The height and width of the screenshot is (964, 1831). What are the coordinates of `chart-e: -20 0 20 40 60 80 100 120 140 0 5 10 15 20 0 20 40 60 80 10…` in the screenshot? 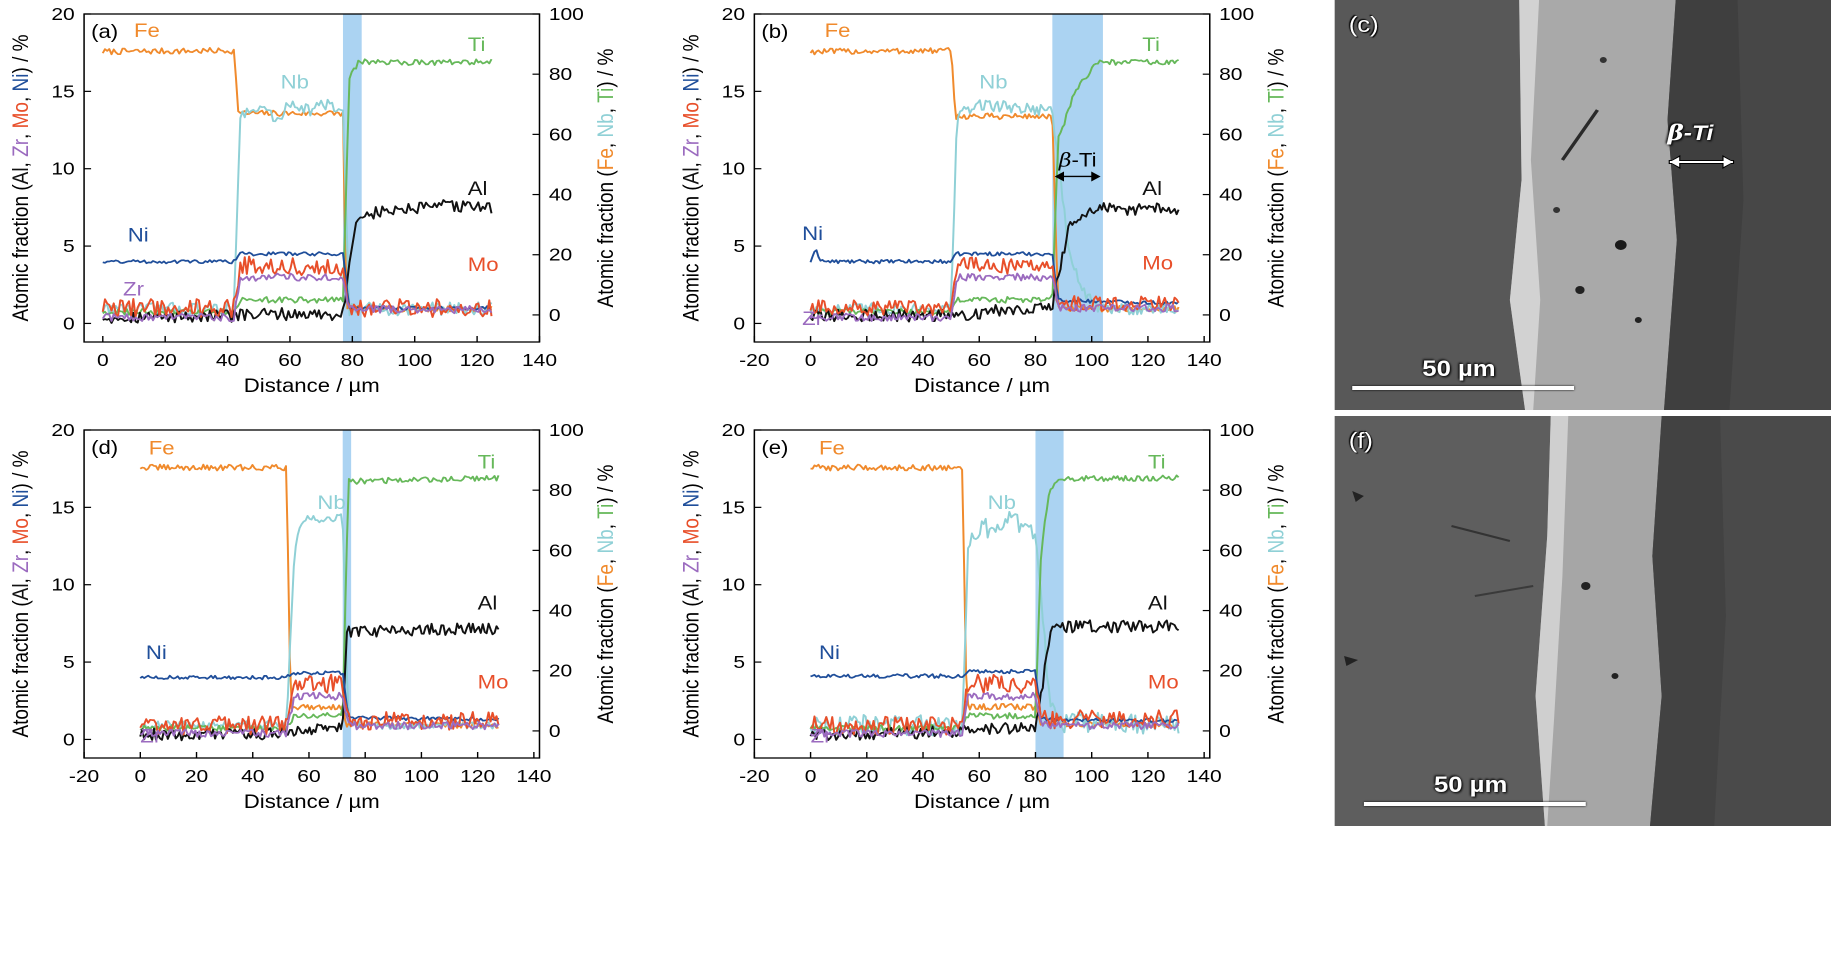 It's located at (984, 616).